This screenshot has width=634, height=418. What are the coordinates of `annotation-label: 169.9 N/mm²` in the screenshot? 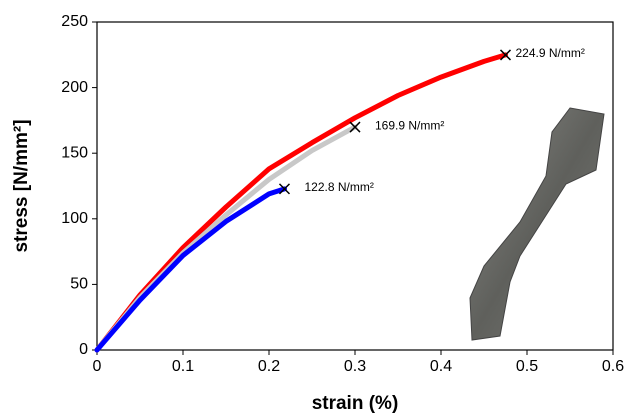 It's located at (409, 125).